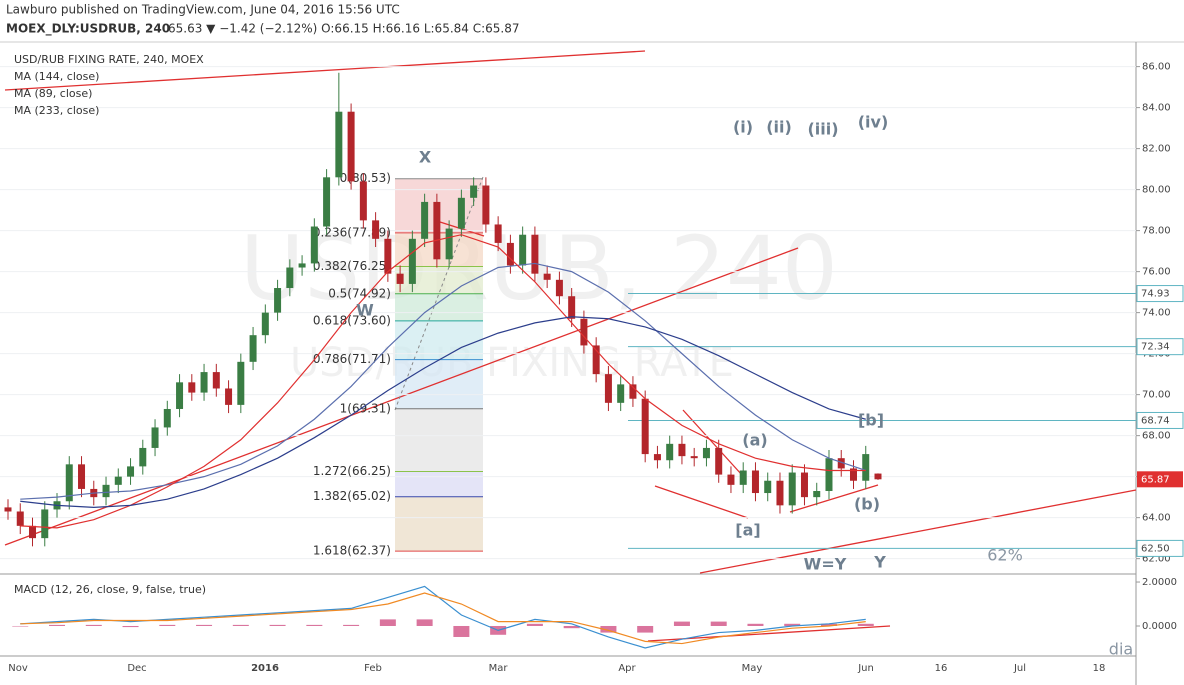 The height and width of the screenshot is (685, 1184). What do you see at coordinates (88, 29) in the screenshot?
I see `symbol: MOEX_DLY:USDRUB, 240` at bounding box center [88, 29].